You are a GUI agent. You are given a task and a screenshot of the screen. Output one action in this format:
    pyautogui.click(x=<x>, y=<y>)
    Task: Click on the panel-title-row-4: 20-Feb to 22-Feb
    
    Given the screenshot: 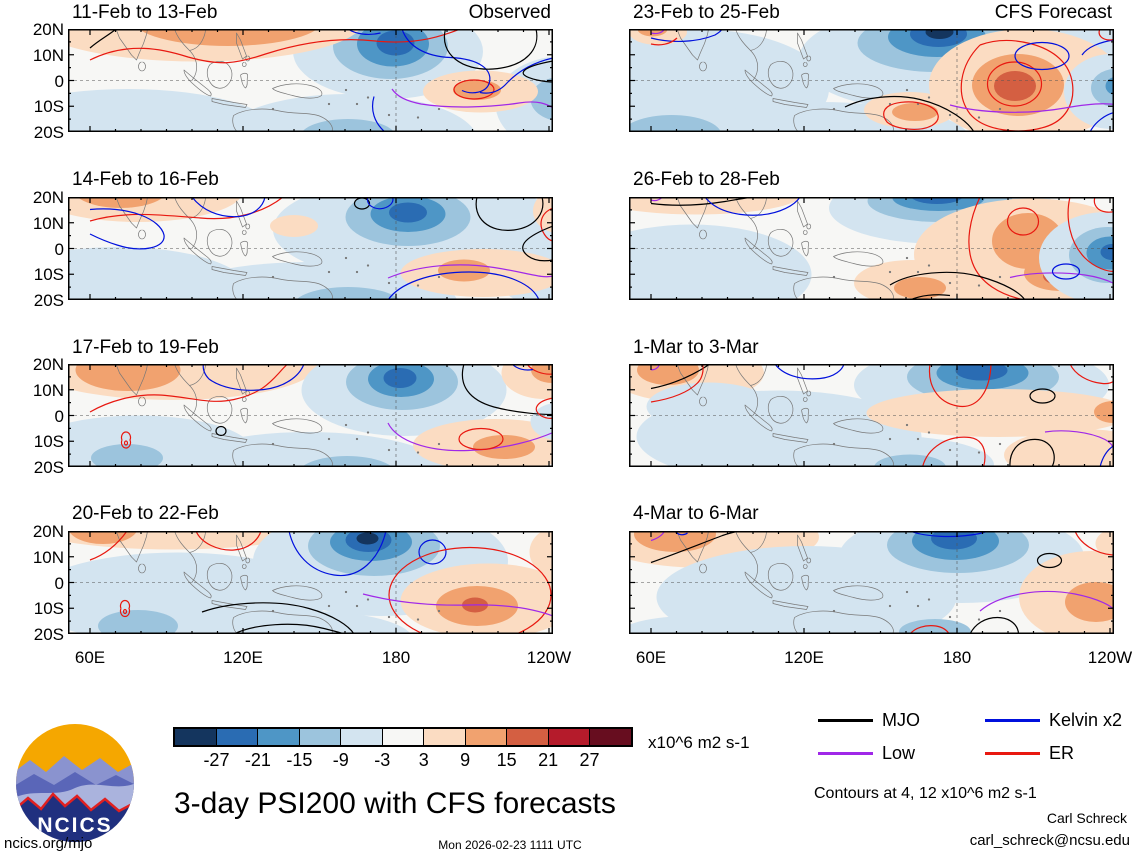 What is the action you would take?
    pyautogui.click(x=311, y=514)
    